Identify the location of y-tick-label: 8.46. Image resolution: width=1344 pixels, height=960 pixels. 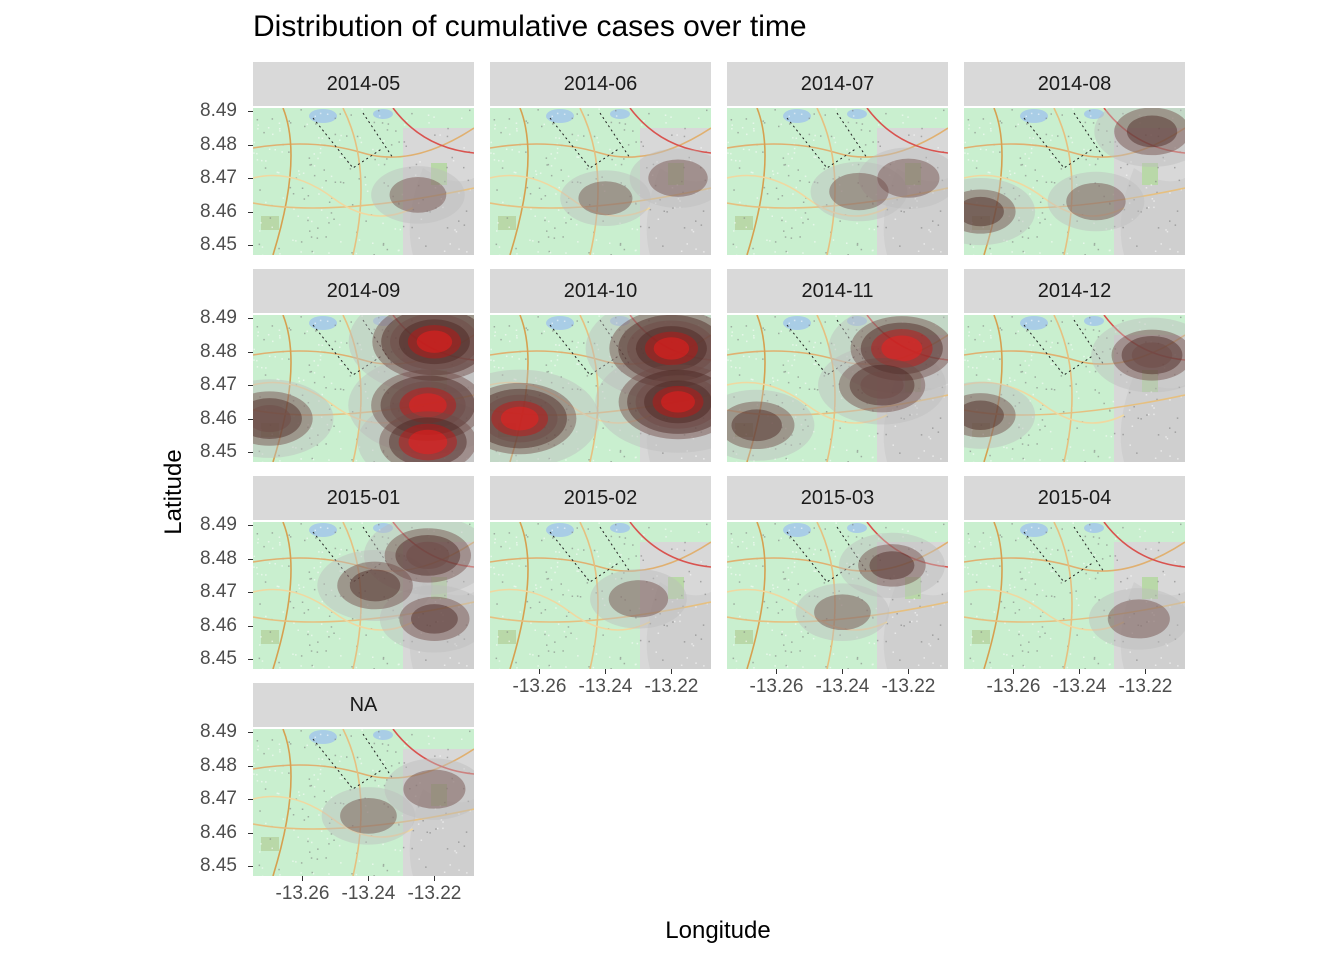
(218, 418).